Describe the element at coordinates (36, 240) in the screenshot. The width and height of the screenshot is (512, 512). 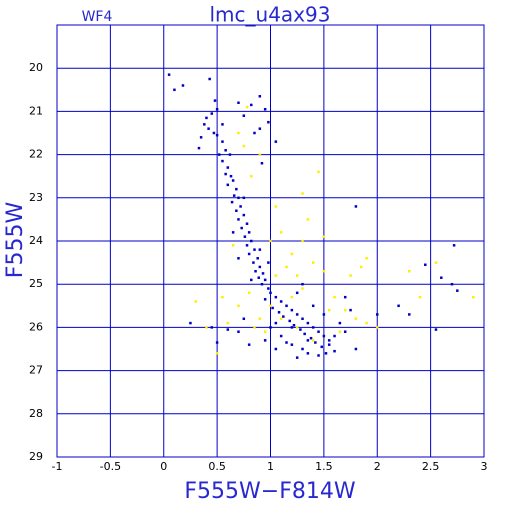
I see `y-tick-label: 24` at that location.